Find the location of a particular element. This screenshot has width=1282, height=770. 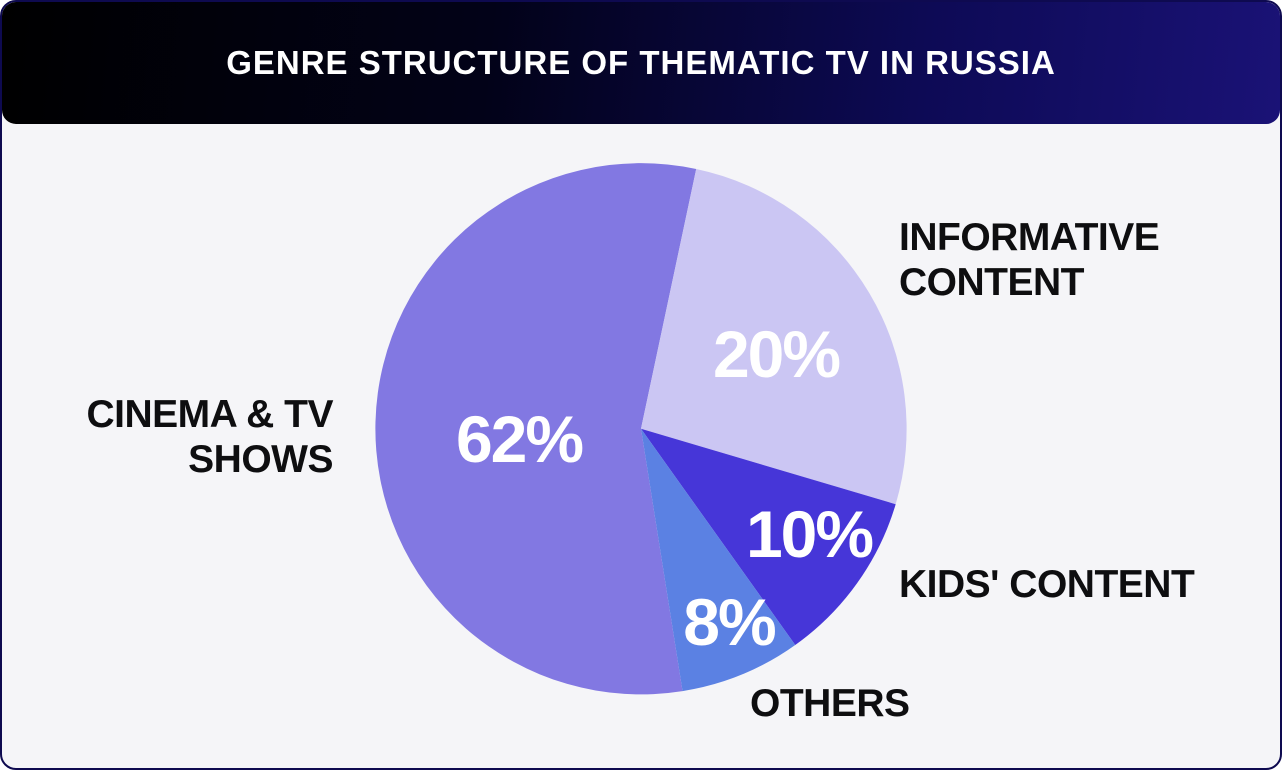

pie-slice-others is located at coordinates (718, 560).